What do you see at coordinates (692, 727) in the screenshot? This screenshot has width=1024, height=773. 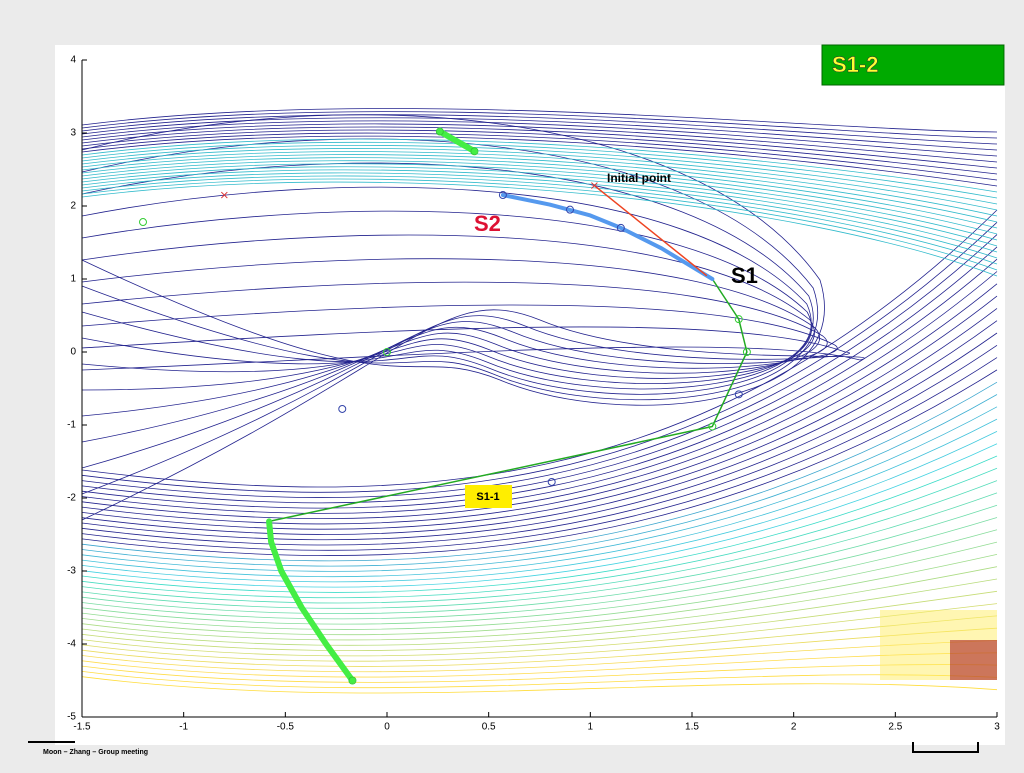 I see `x-tick-label: 1.5` at bounding box center [692, 727].